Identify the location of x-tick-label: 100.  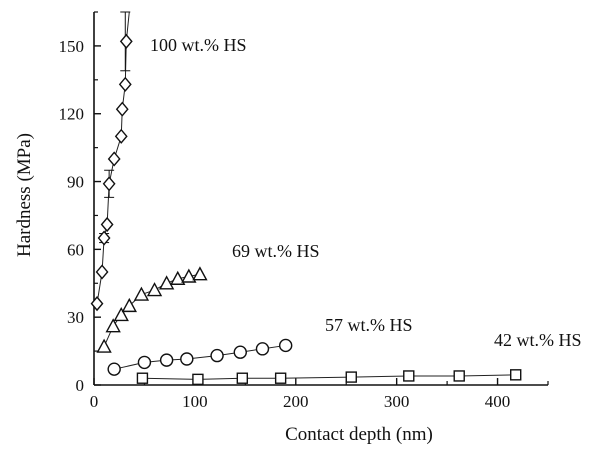
(195, 401).